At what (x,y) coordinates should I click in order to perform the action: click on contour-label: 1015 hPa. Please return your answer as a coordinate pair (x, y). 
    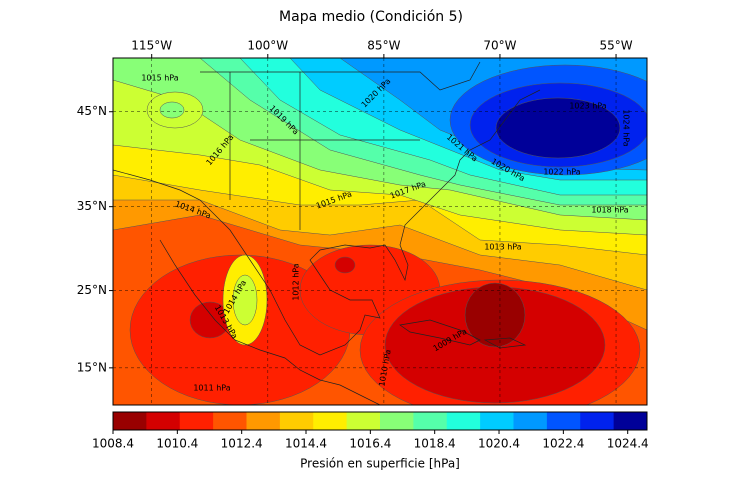
    Looking at the image, I should click on (159, 78).